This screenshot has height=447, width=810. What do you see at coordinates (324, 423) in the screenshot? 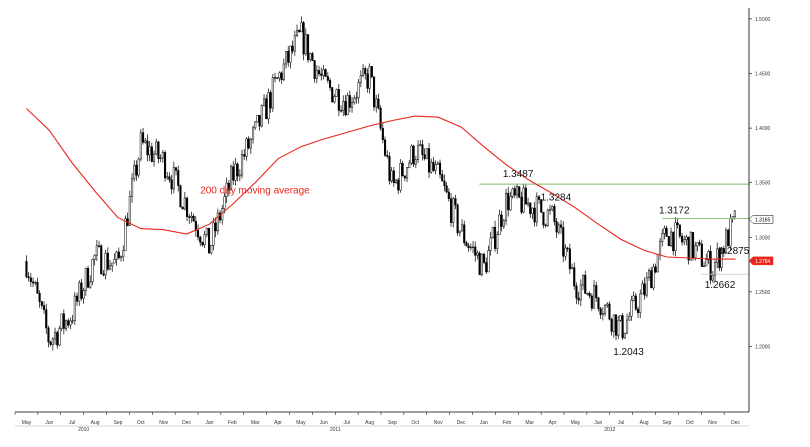
I see `x-tick-label: Jun` at bounding box center [324, 423].